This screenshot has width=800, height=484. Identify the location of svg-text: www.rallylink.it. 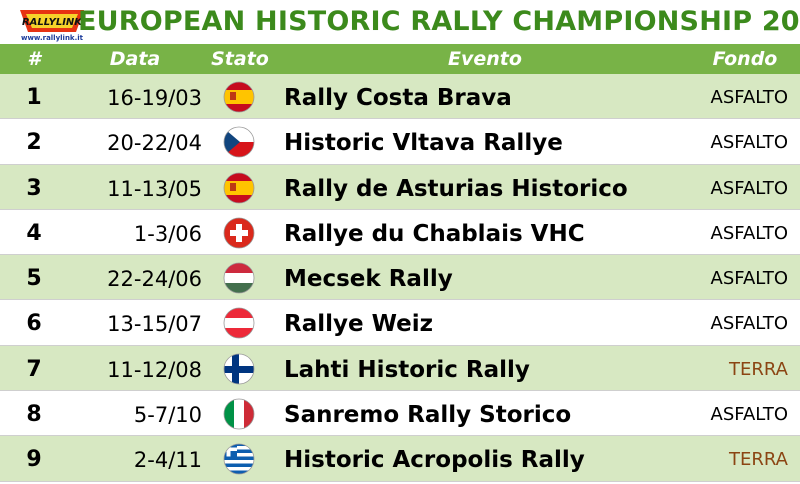
(52, 38).